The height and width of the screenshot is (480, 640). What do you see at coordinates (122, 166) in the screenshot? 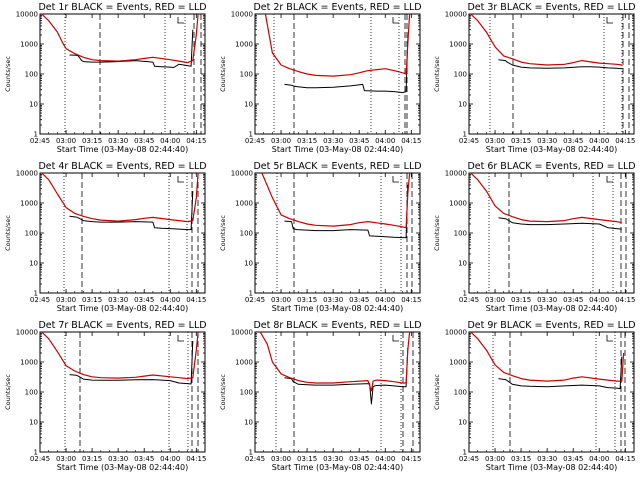
I see `chart-title: Det 4r BLACK = Events, RED = LLD` at bounding box center [122, 166].